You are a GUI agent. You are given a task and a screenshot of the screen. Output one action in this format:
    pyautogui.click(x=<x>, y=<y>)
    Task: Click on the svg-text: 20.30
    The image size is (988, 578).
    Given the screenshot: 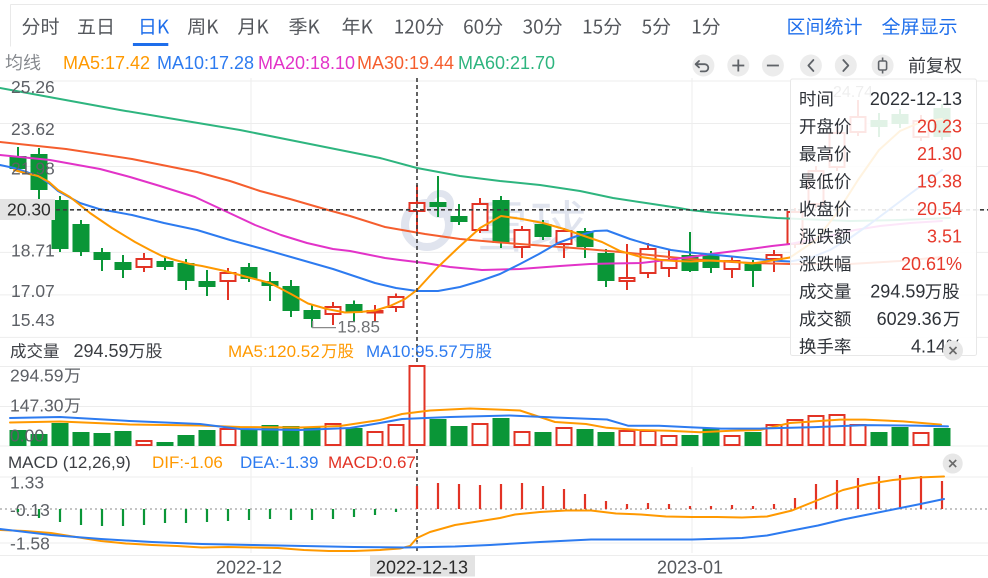 What is the action you would take?
    pyautogui.click(x=29, y=210)
    